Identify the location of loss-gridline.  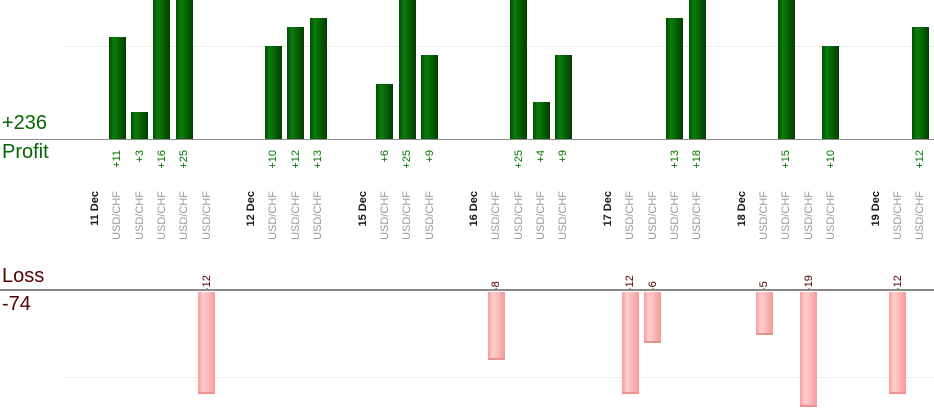
(498, 377).